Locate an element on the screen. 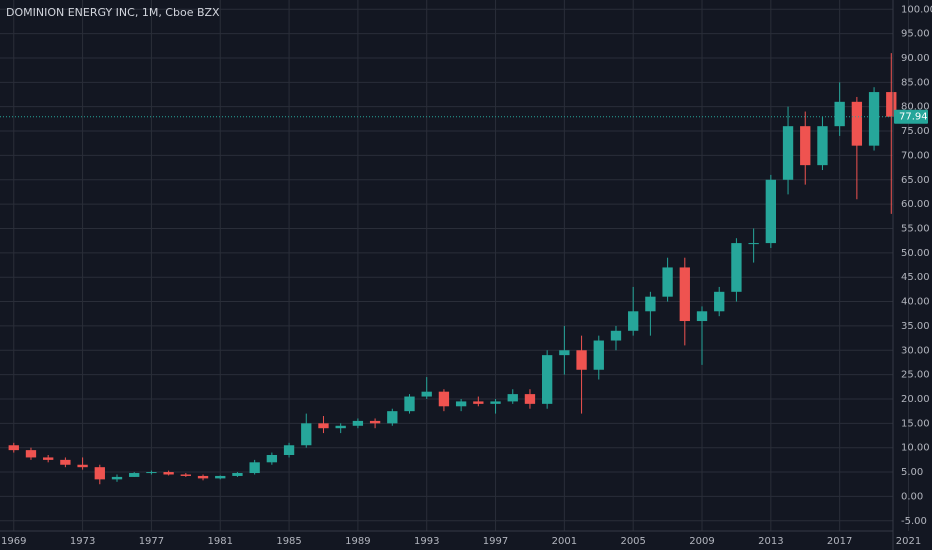 The width and height of the screenshot is (932, 550). x-tick-label: 2001 is located at coordinates (564, 541).